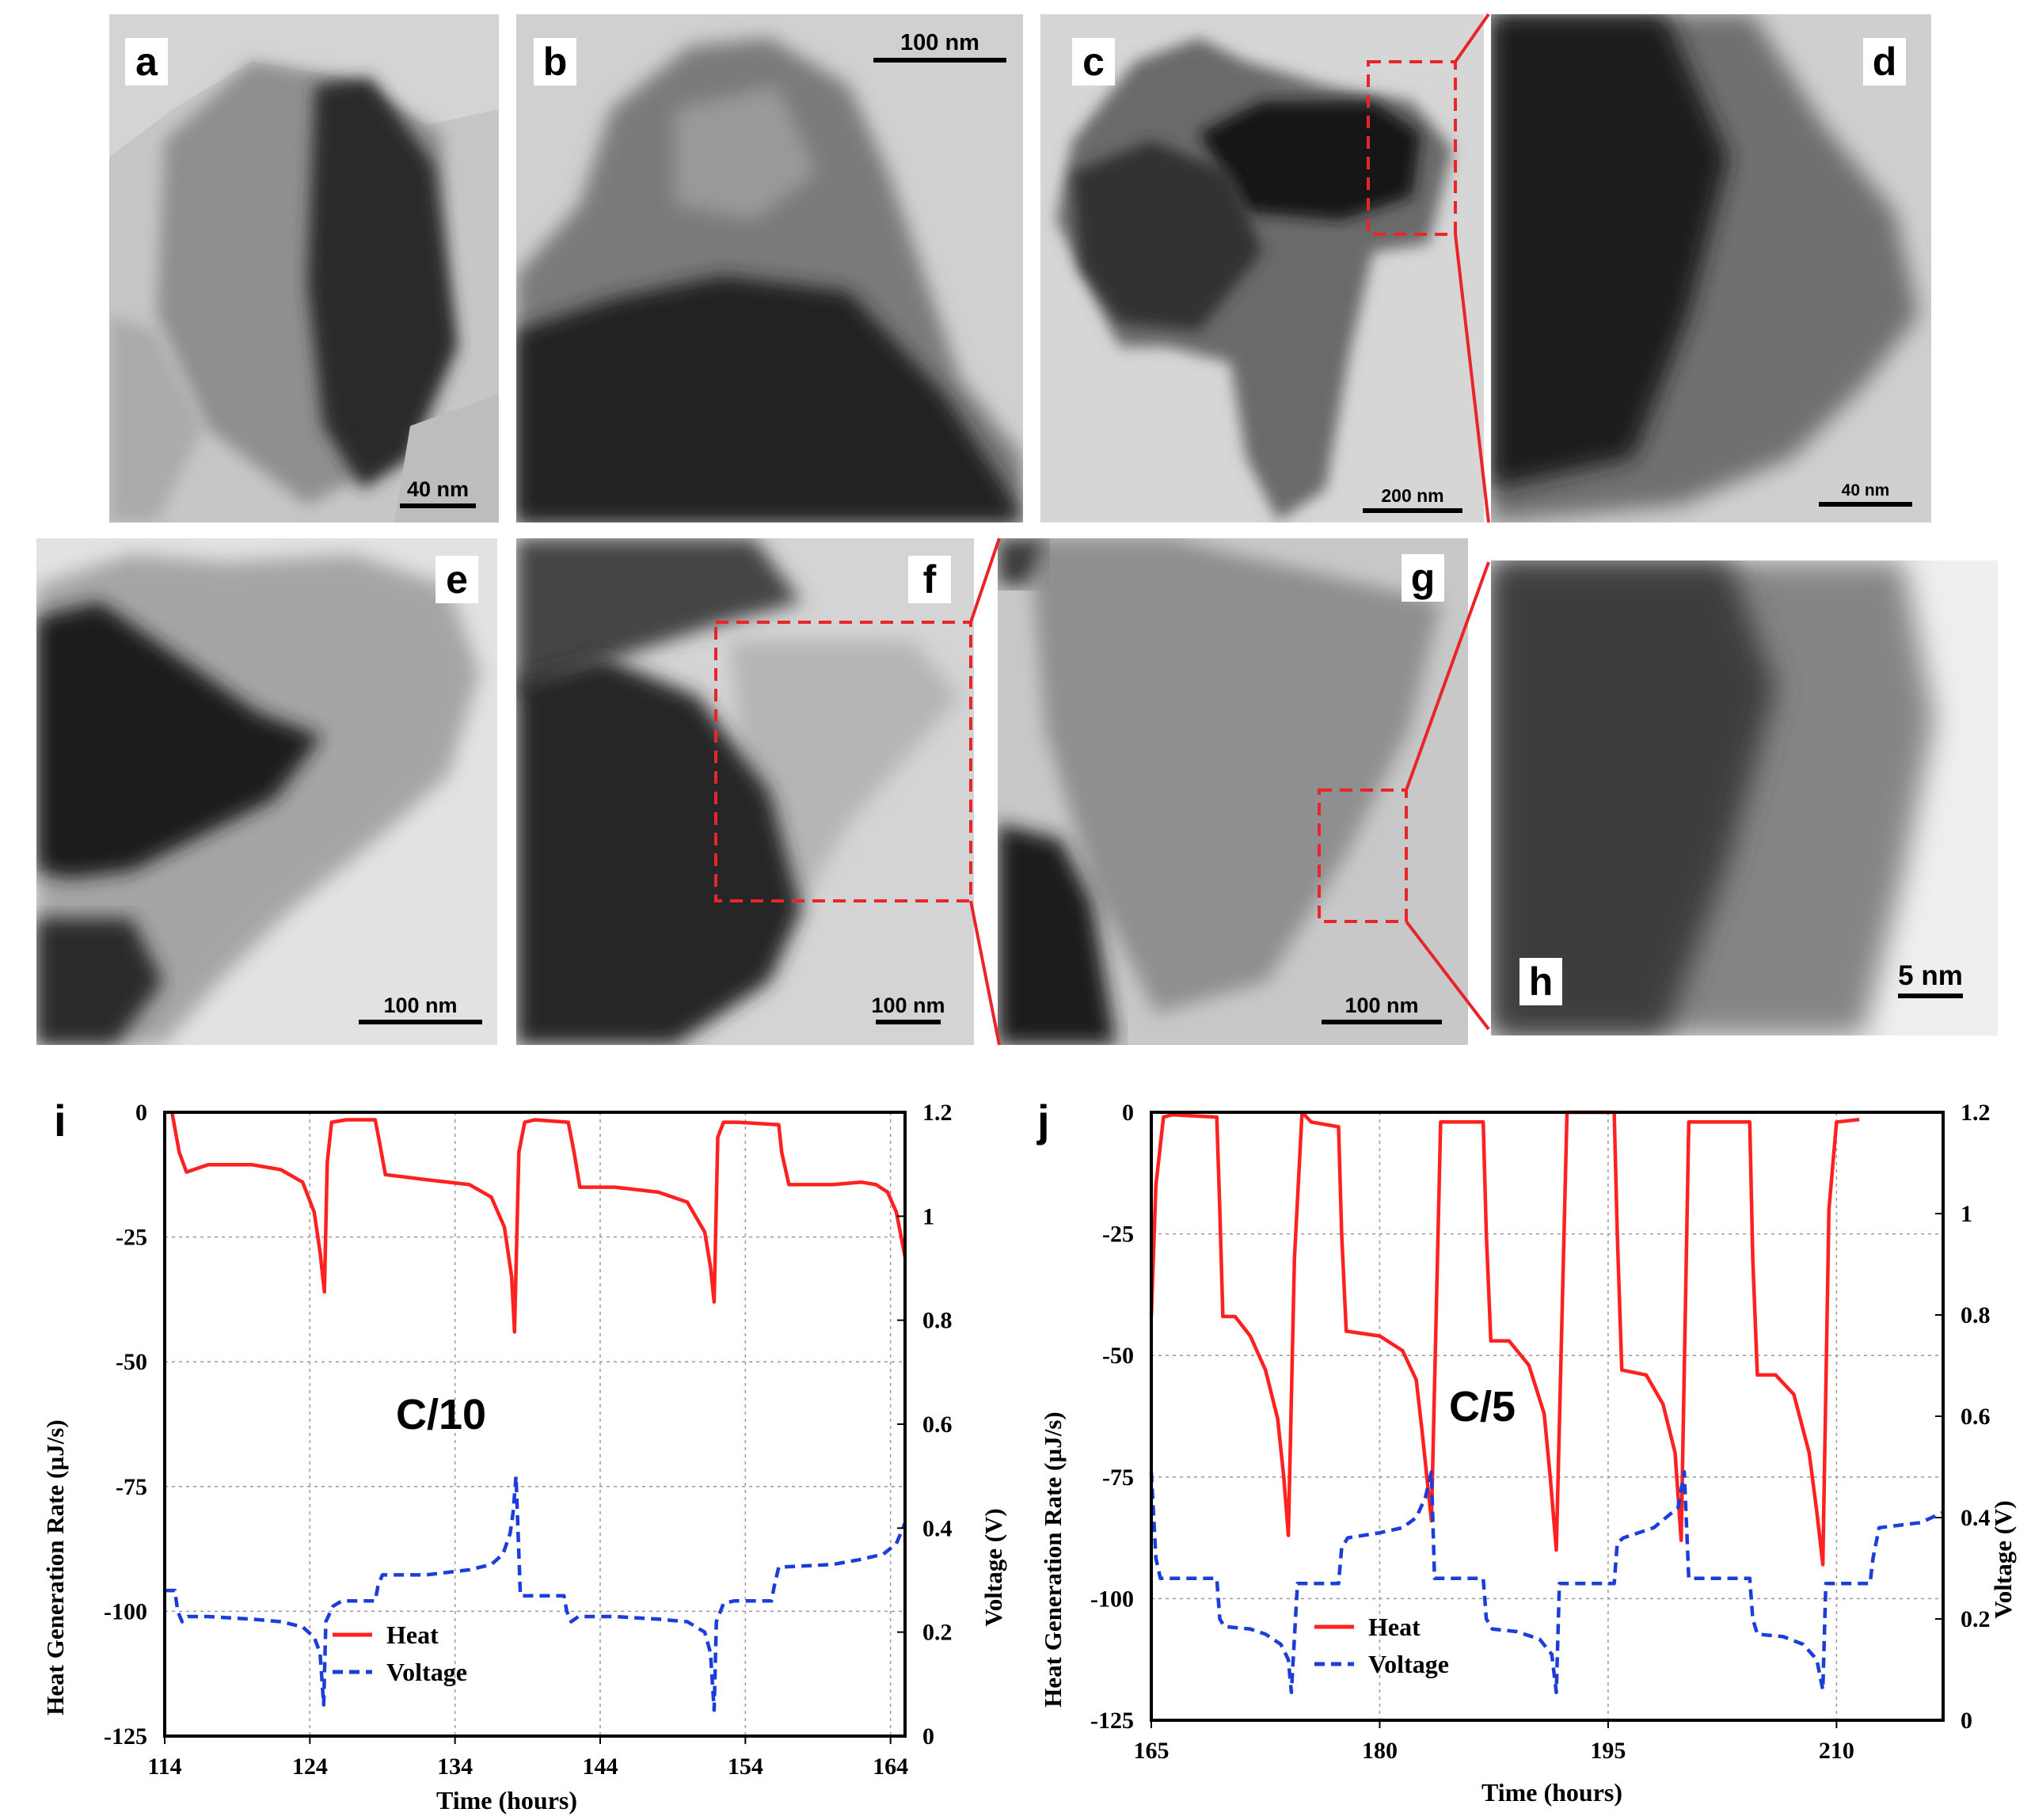  Describe the element at coordinates (1152, 1751) in the screenshot. I see `chart-j-xtick-label: 165` at that location.